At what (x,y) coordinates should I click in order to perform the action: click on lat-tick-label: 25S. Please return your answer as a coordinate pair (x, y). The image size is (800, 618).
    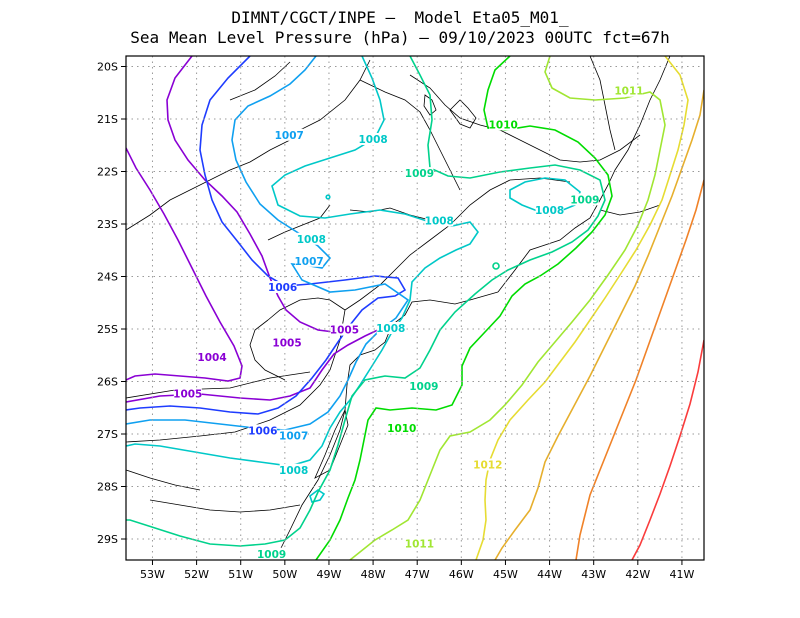
    Looking at the image, I should click on (107, 329).